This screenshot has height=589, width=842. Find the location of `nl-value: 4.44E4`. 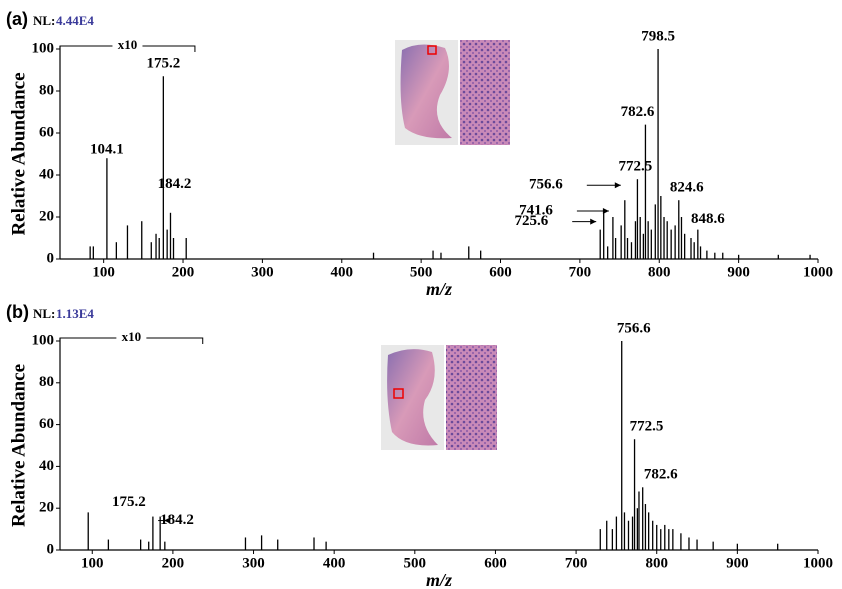

nl-value: 4.44E4 is located at coordinates (75, 20).